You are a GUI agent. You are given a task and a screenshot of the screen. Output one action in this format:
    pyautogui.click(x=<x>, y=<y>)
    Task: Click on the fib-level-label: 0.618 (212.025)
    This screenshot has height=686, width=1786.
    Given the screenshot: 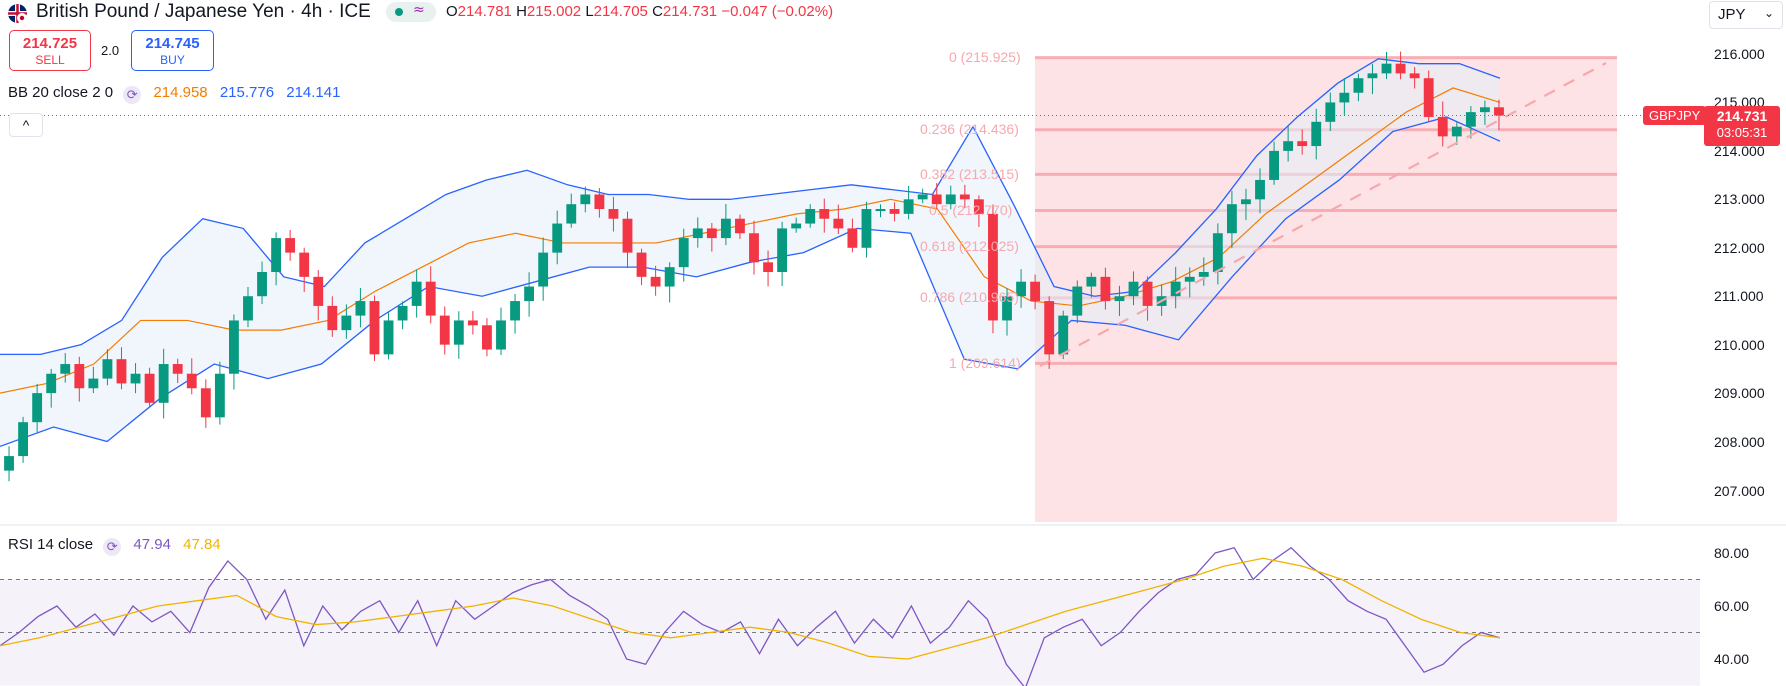 What is the action you would take?
    pyautogui.click(x=969, y=246)
    